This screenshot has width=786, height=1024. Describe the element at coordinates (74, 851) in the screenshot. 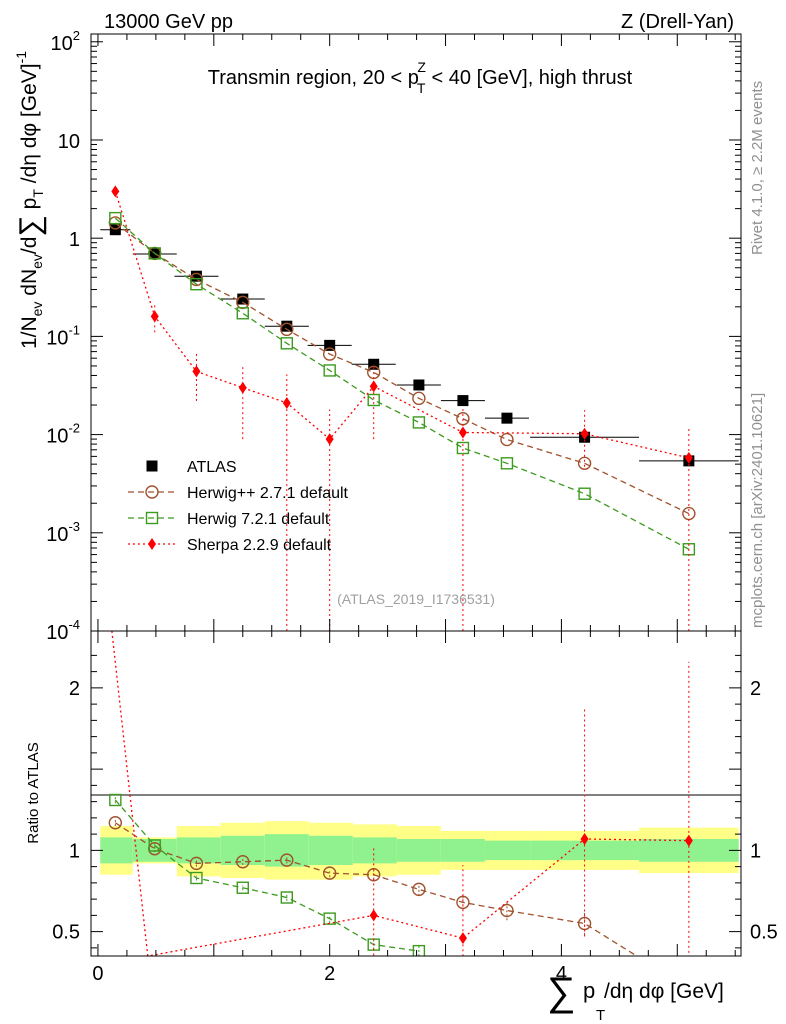

I see `ratio-ytick-label-left: 1` at that location.